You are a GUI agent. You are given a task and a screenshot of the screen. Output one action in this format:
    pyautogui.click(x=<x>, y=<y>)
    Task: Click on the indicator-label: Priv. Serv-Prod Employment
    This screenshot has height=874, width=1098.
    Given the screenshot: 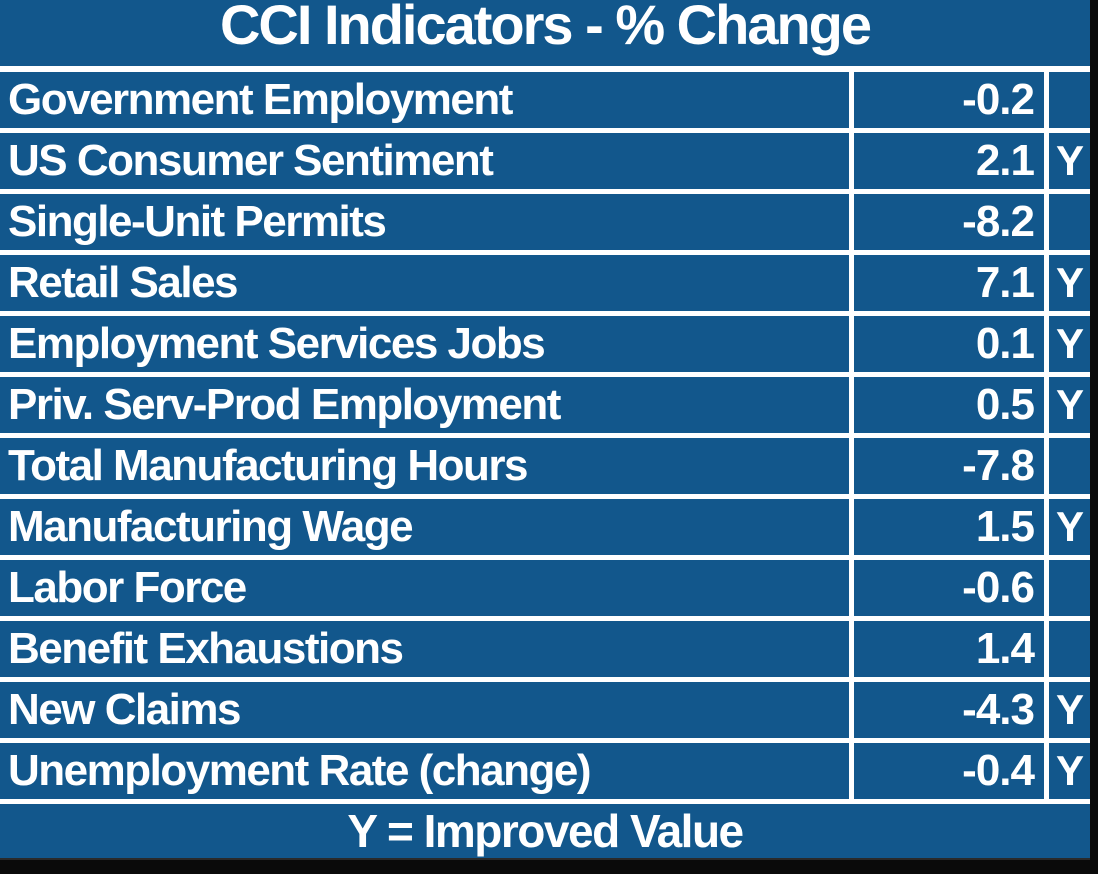 What is the action you would take?
    pyautogui.click(x=284, y=404)
    